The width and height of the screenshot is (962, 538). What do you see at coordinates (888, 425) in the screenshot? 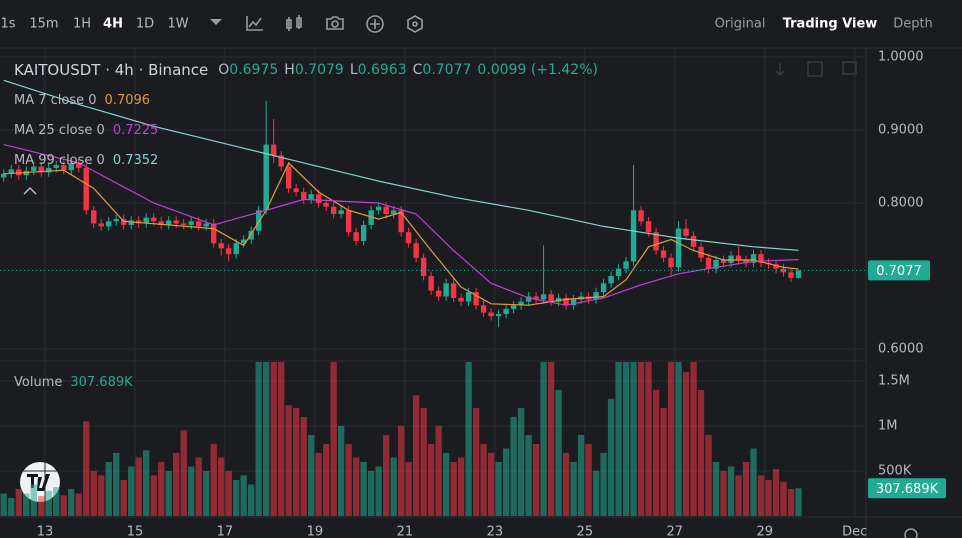
I see `volume-tick-label: 1M` at bounding box center [888, 425].